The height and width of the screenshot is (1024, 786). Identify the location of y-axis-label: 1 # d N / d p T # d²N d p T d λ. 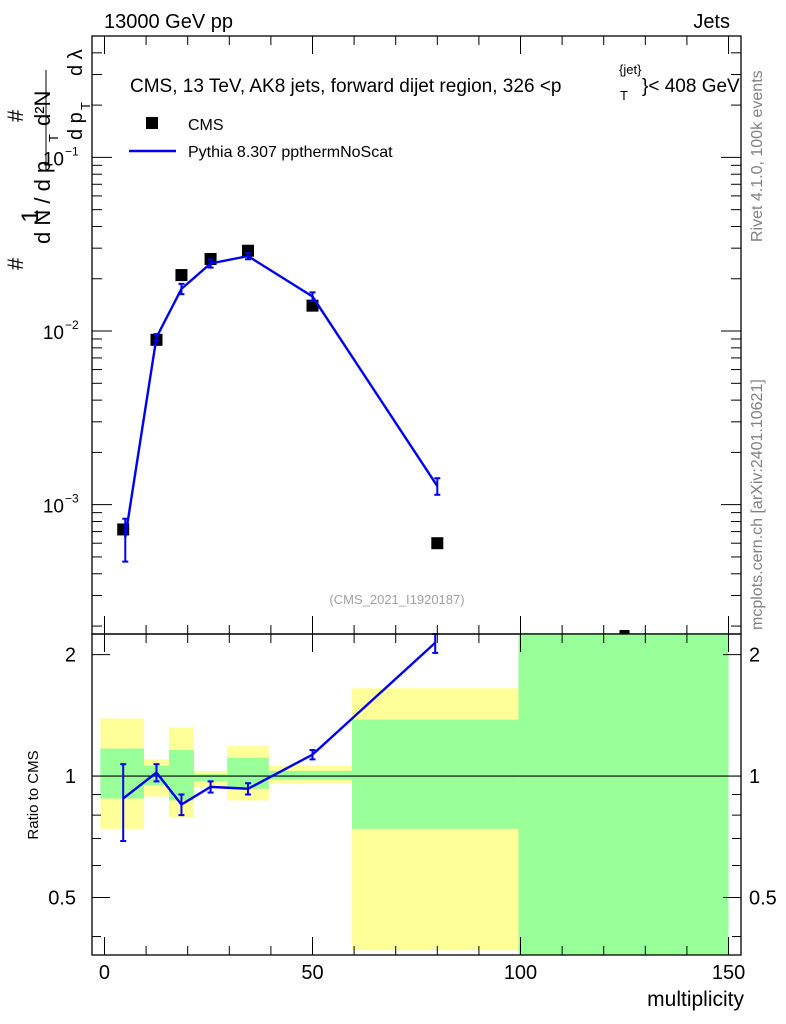
(48, 159).